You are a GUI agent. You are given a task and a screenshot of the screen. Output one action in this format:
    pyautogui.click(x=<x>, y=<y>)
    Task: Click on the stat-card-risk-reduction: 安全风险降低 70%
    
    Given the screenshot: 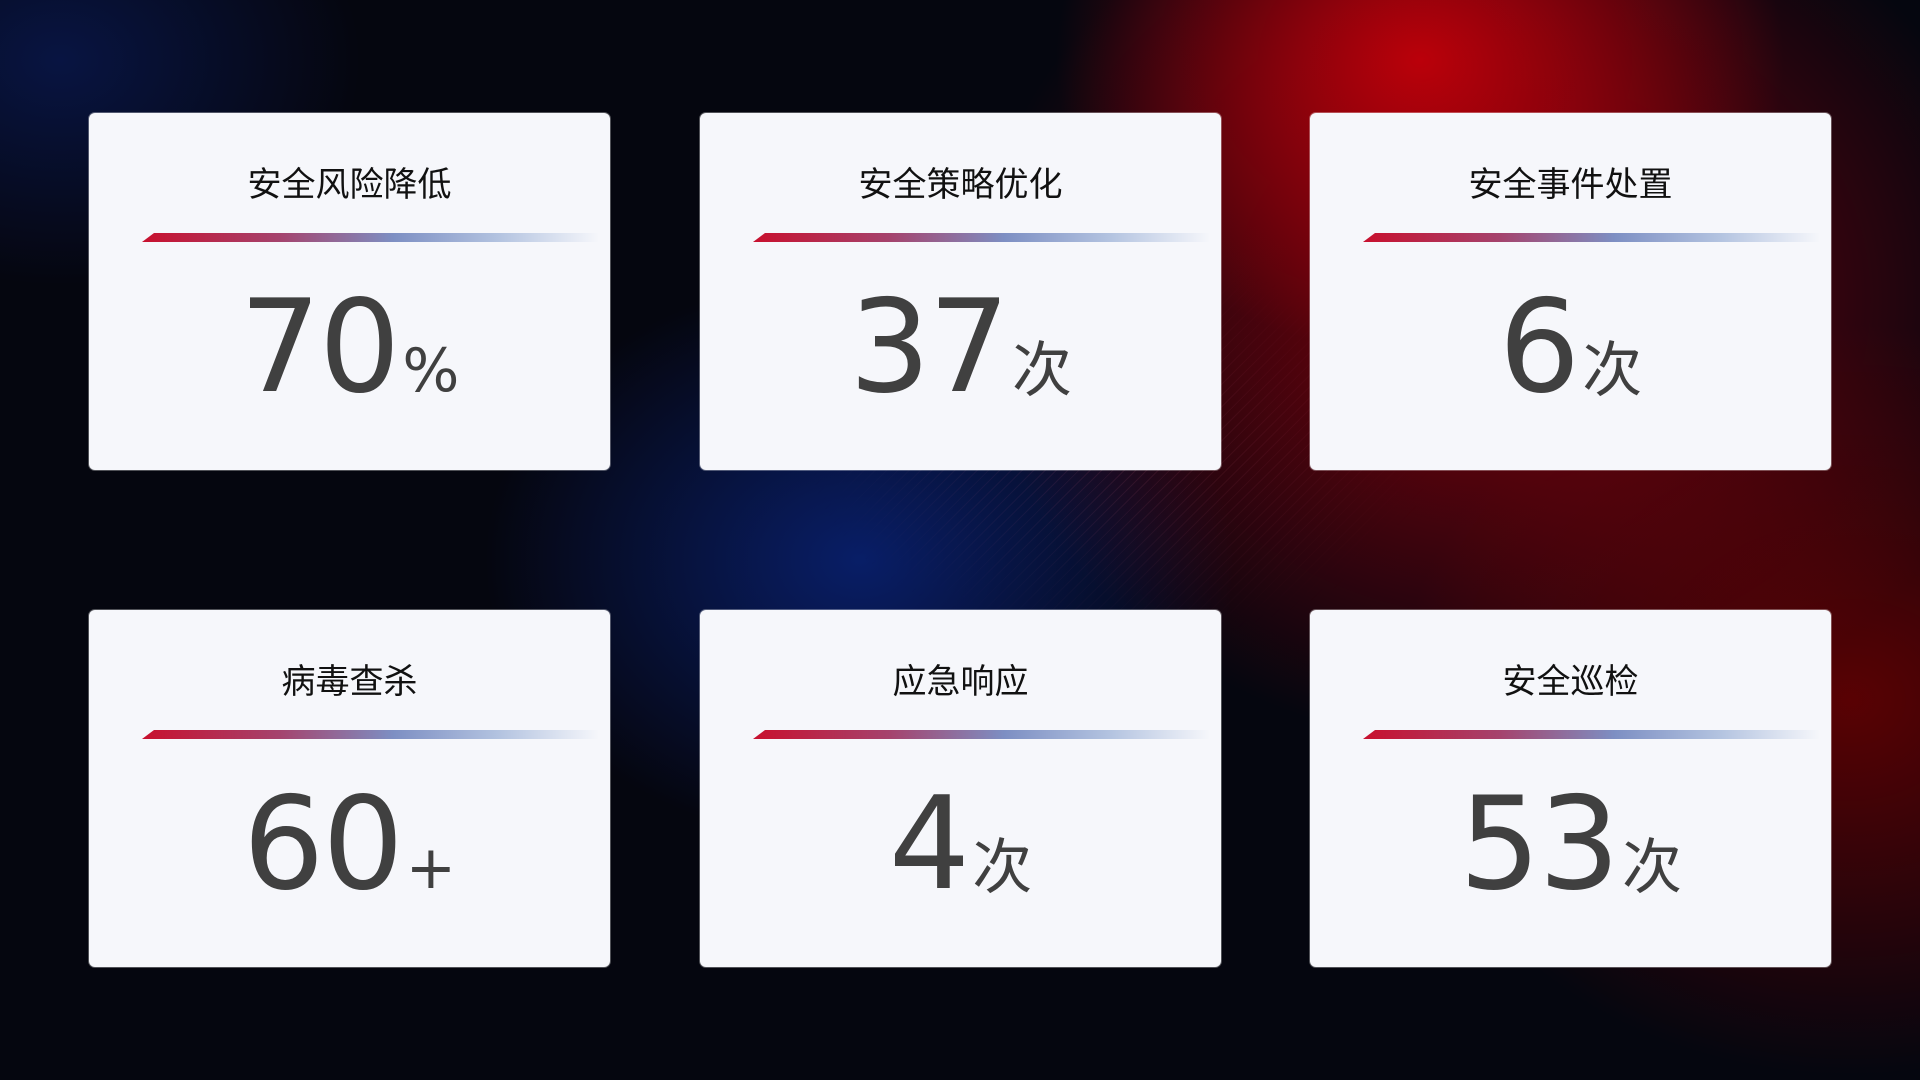 What is the action you would take?
    pyautogui.click(x=349, y=291)
    